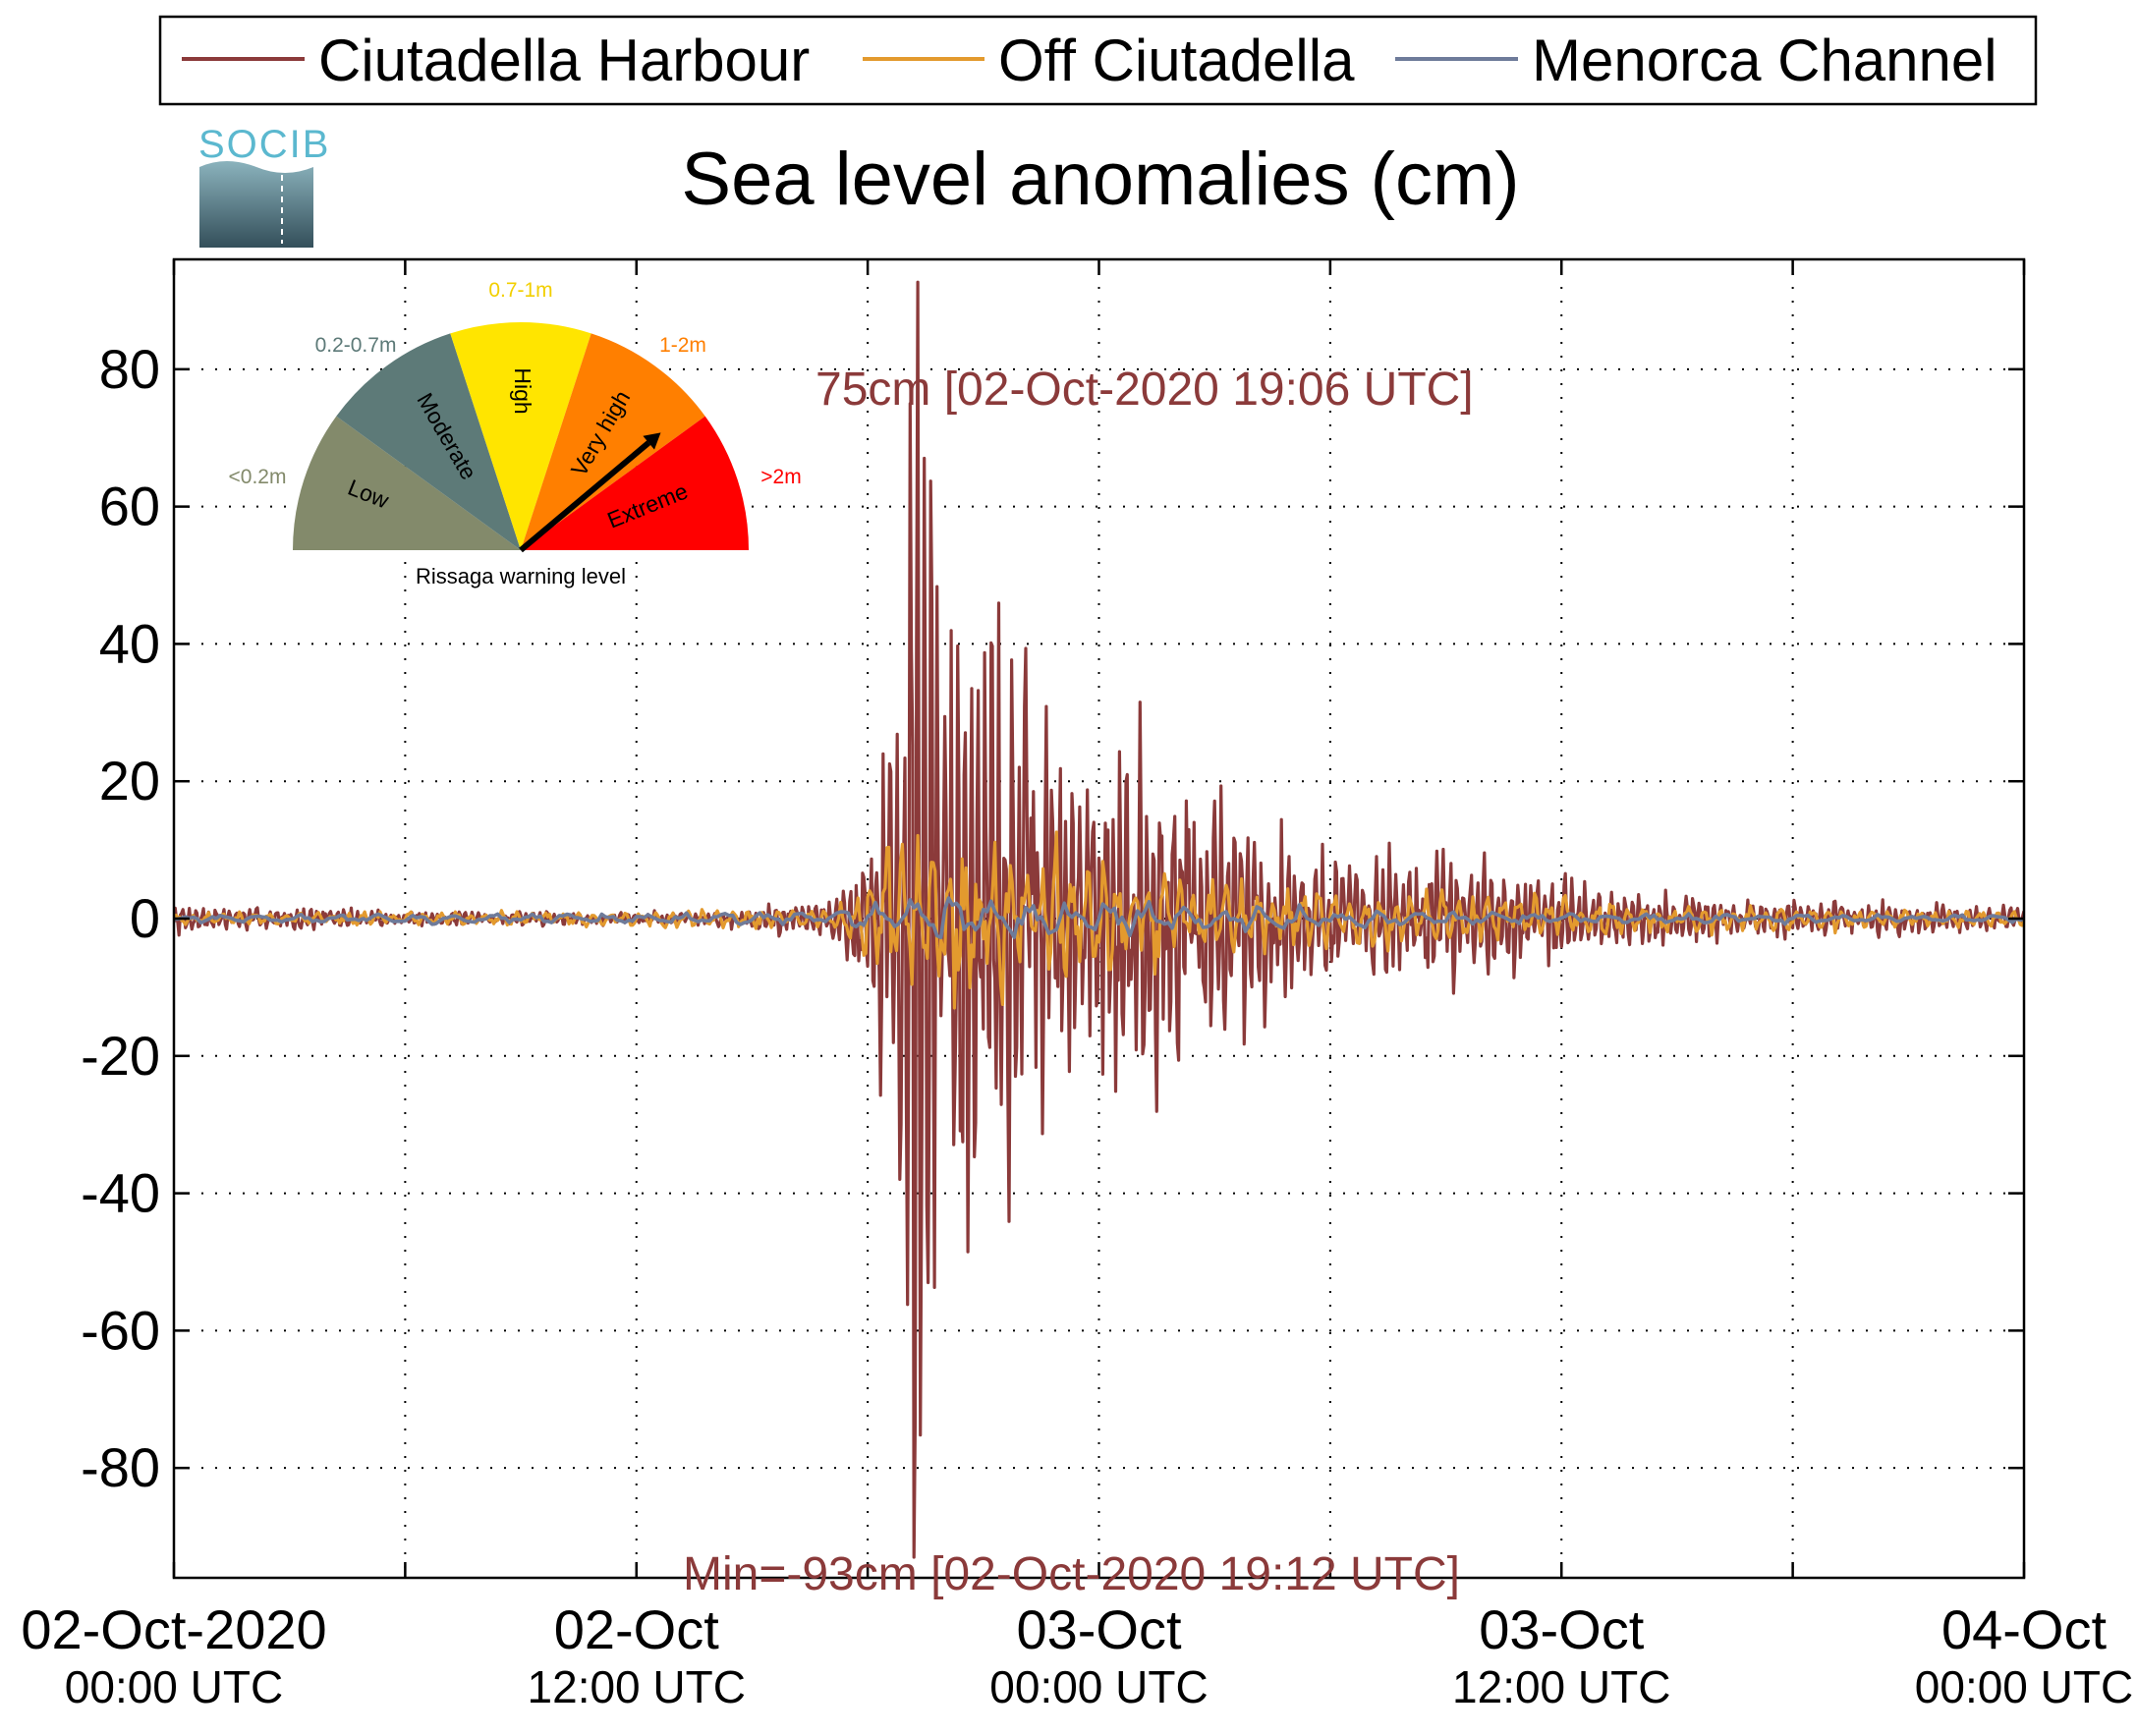 The height and width of the screenshot is (1736, 2137). Describe the element at coordinates (682, 345) in the screenshot. I see `gauge-range-label: 1-2m` at that location.